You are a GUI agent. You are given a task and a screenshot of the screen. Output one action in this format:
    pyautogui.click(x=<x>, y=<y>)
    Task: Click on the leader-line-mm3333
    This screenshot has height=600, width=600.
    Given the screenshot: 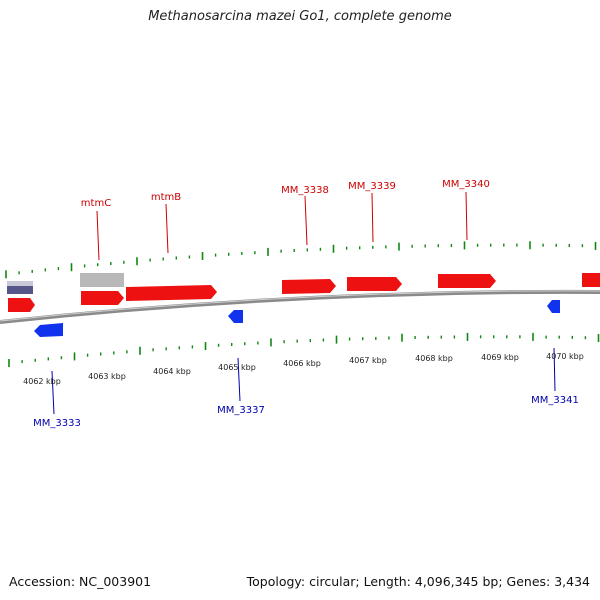 What is the action you would take?
    pyautogui.click(x=53, y=392)
    